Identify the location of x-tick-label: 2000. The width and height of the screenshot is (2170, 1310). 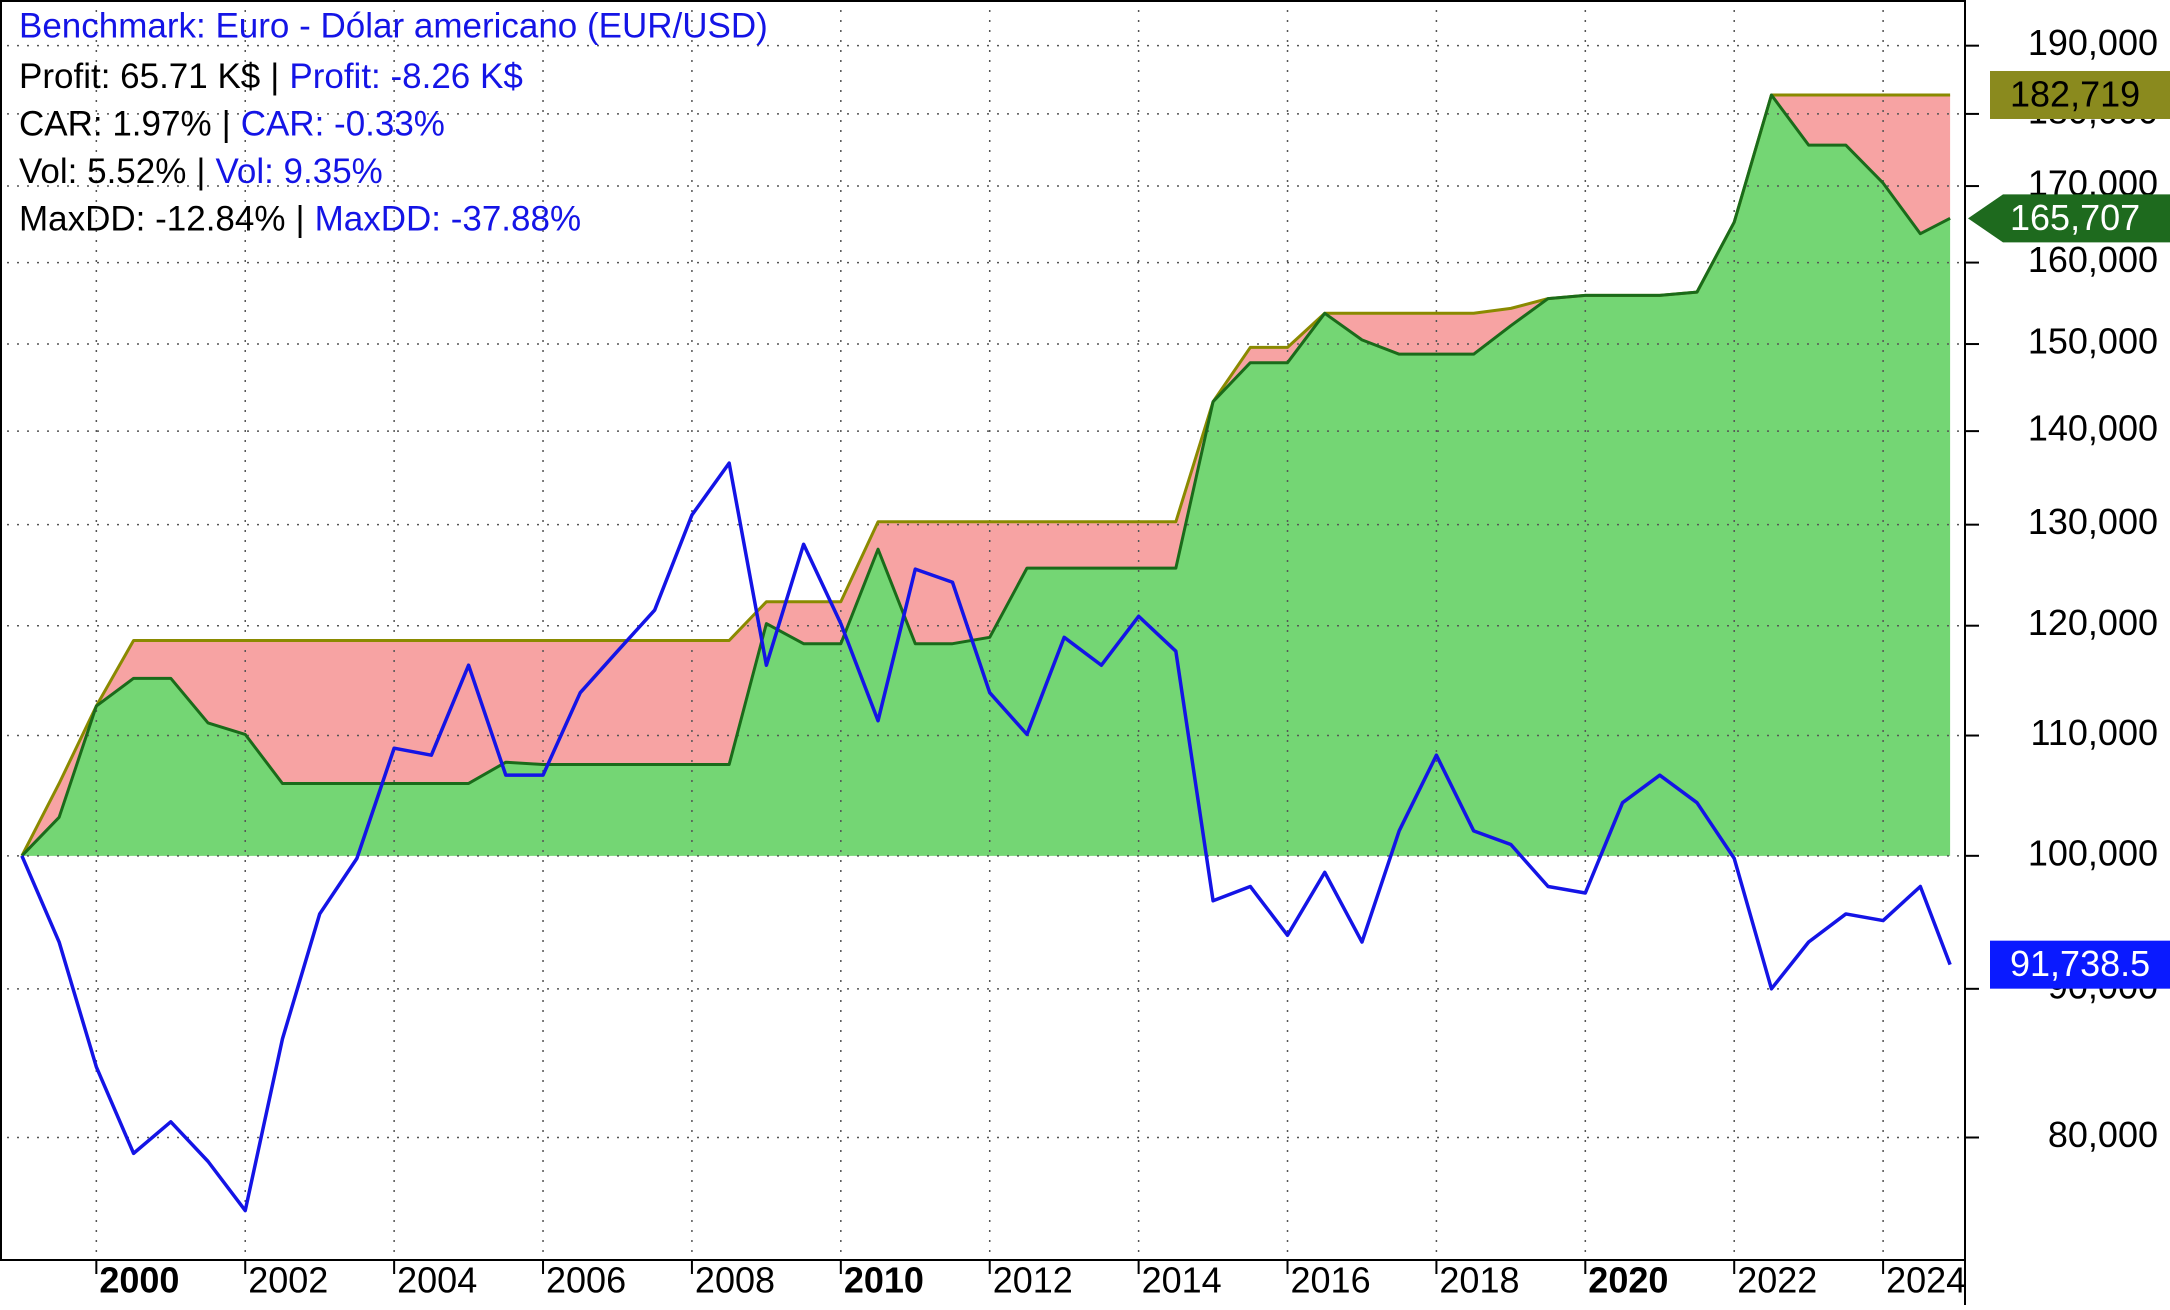
(139, 1280).